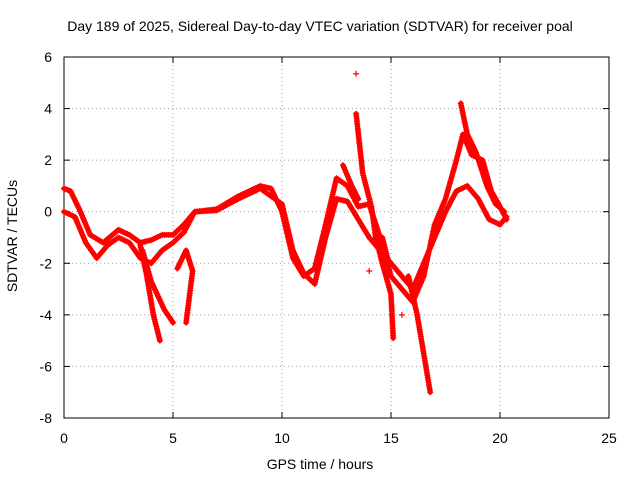  I want to click on y-tick-label: -2, so click(46, 263).